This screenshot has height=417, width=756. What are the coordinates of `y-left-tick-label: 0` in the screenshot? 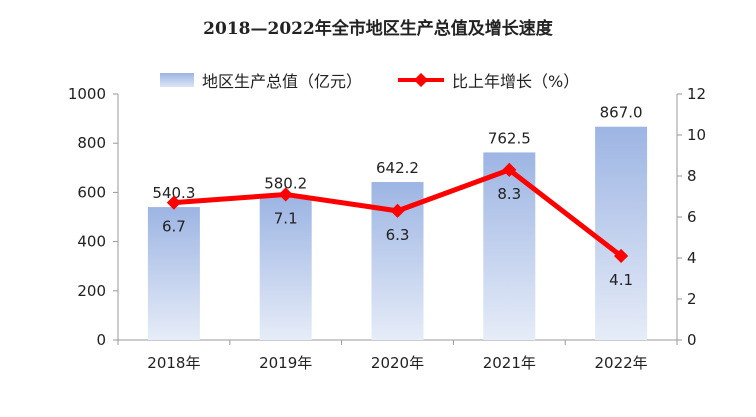 It's located at (101, 340).